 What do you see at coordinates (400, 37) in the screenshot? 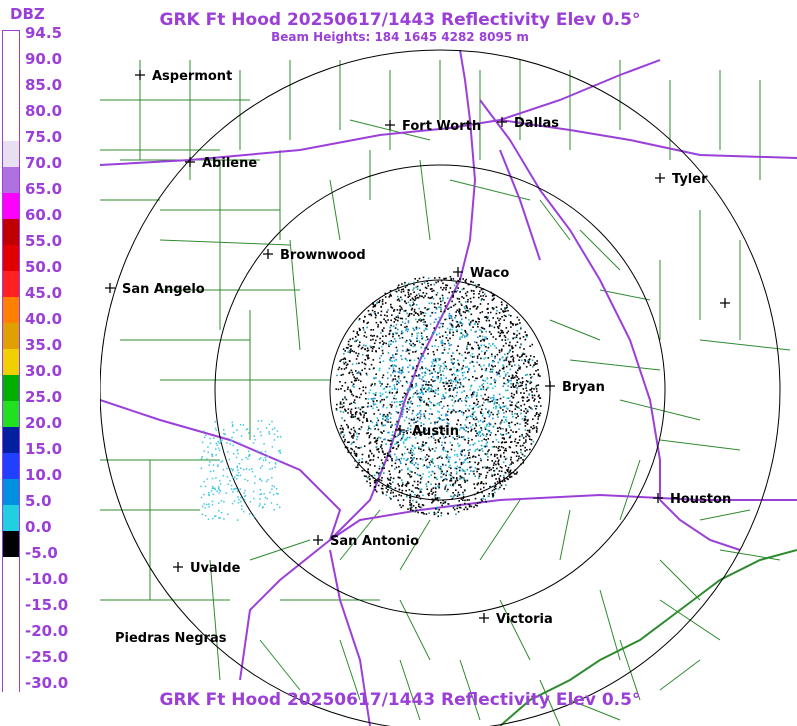
I see `beam-heights: Beam Heights: 184 1645 4282 8095 m` at bounding box center [400, 37].